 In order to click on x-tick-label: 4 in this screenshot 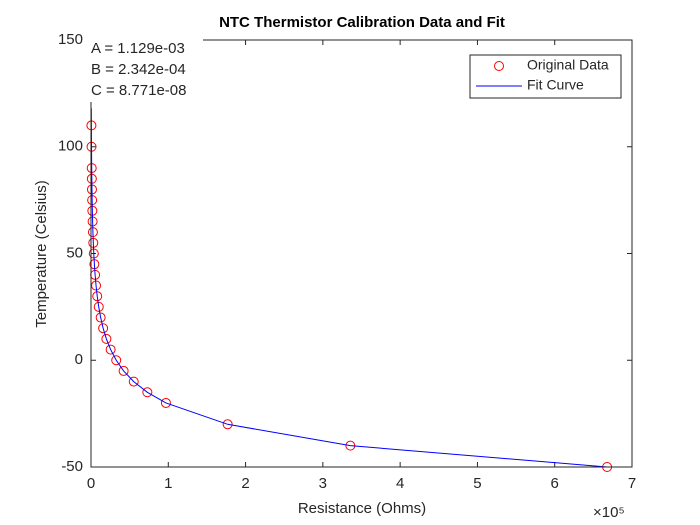, I will do `click(400, 483)`.